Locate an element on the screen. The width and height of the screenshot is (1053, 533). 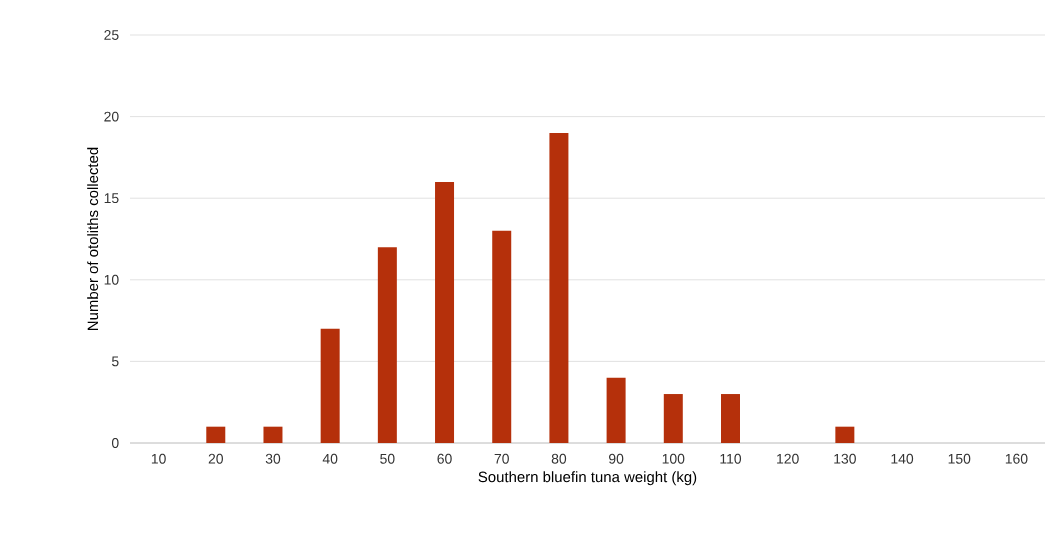
y-tick-label: 0 is located at coordinates (115, 443).